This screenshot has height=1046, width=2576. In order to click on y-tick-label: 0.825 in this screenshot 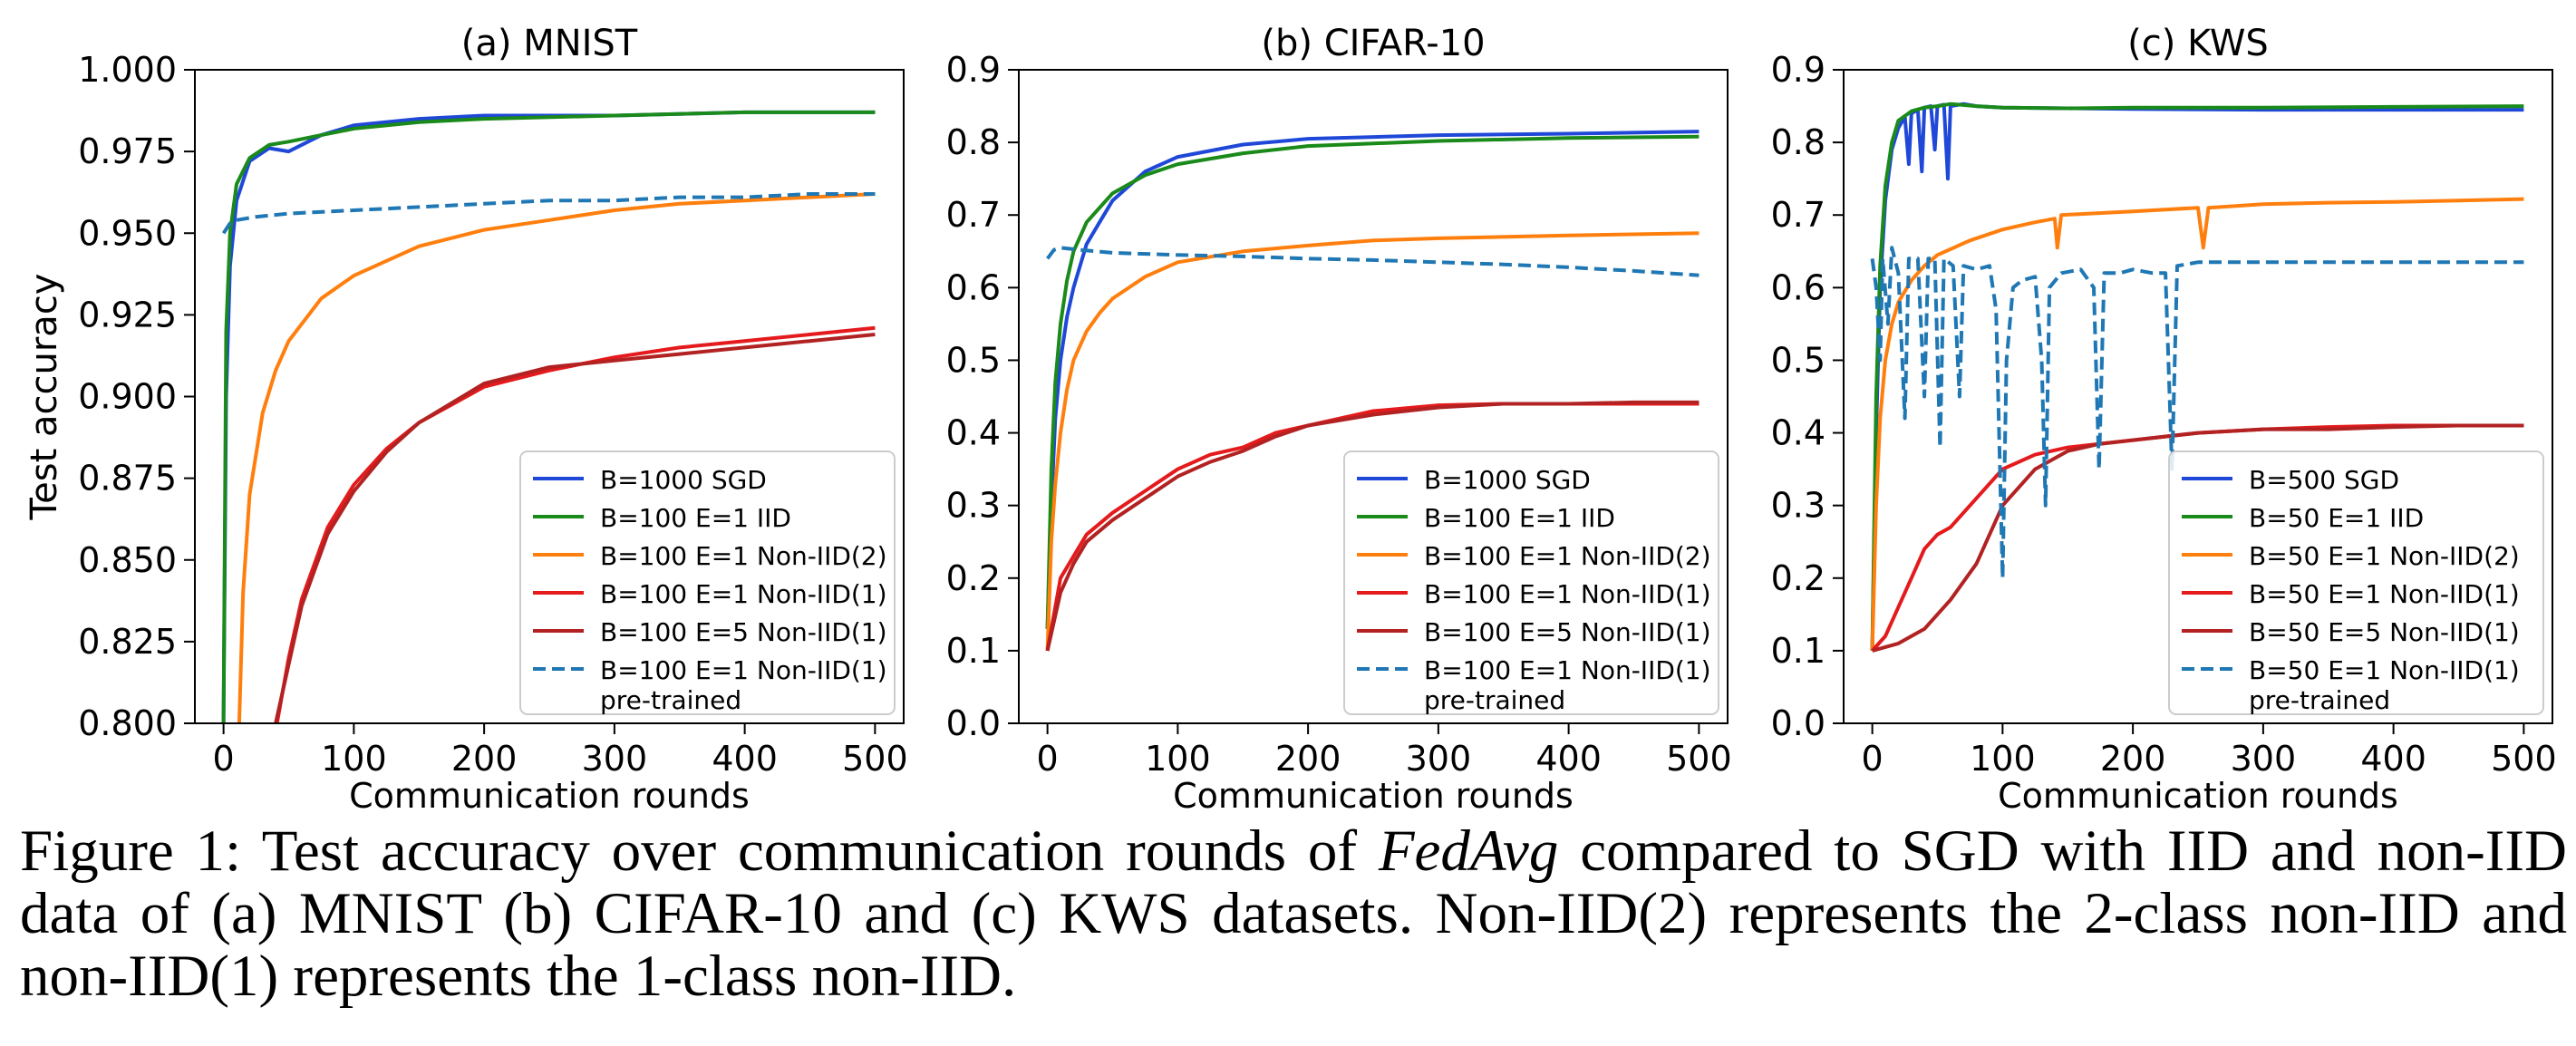, I will do `click(127, 642)`.